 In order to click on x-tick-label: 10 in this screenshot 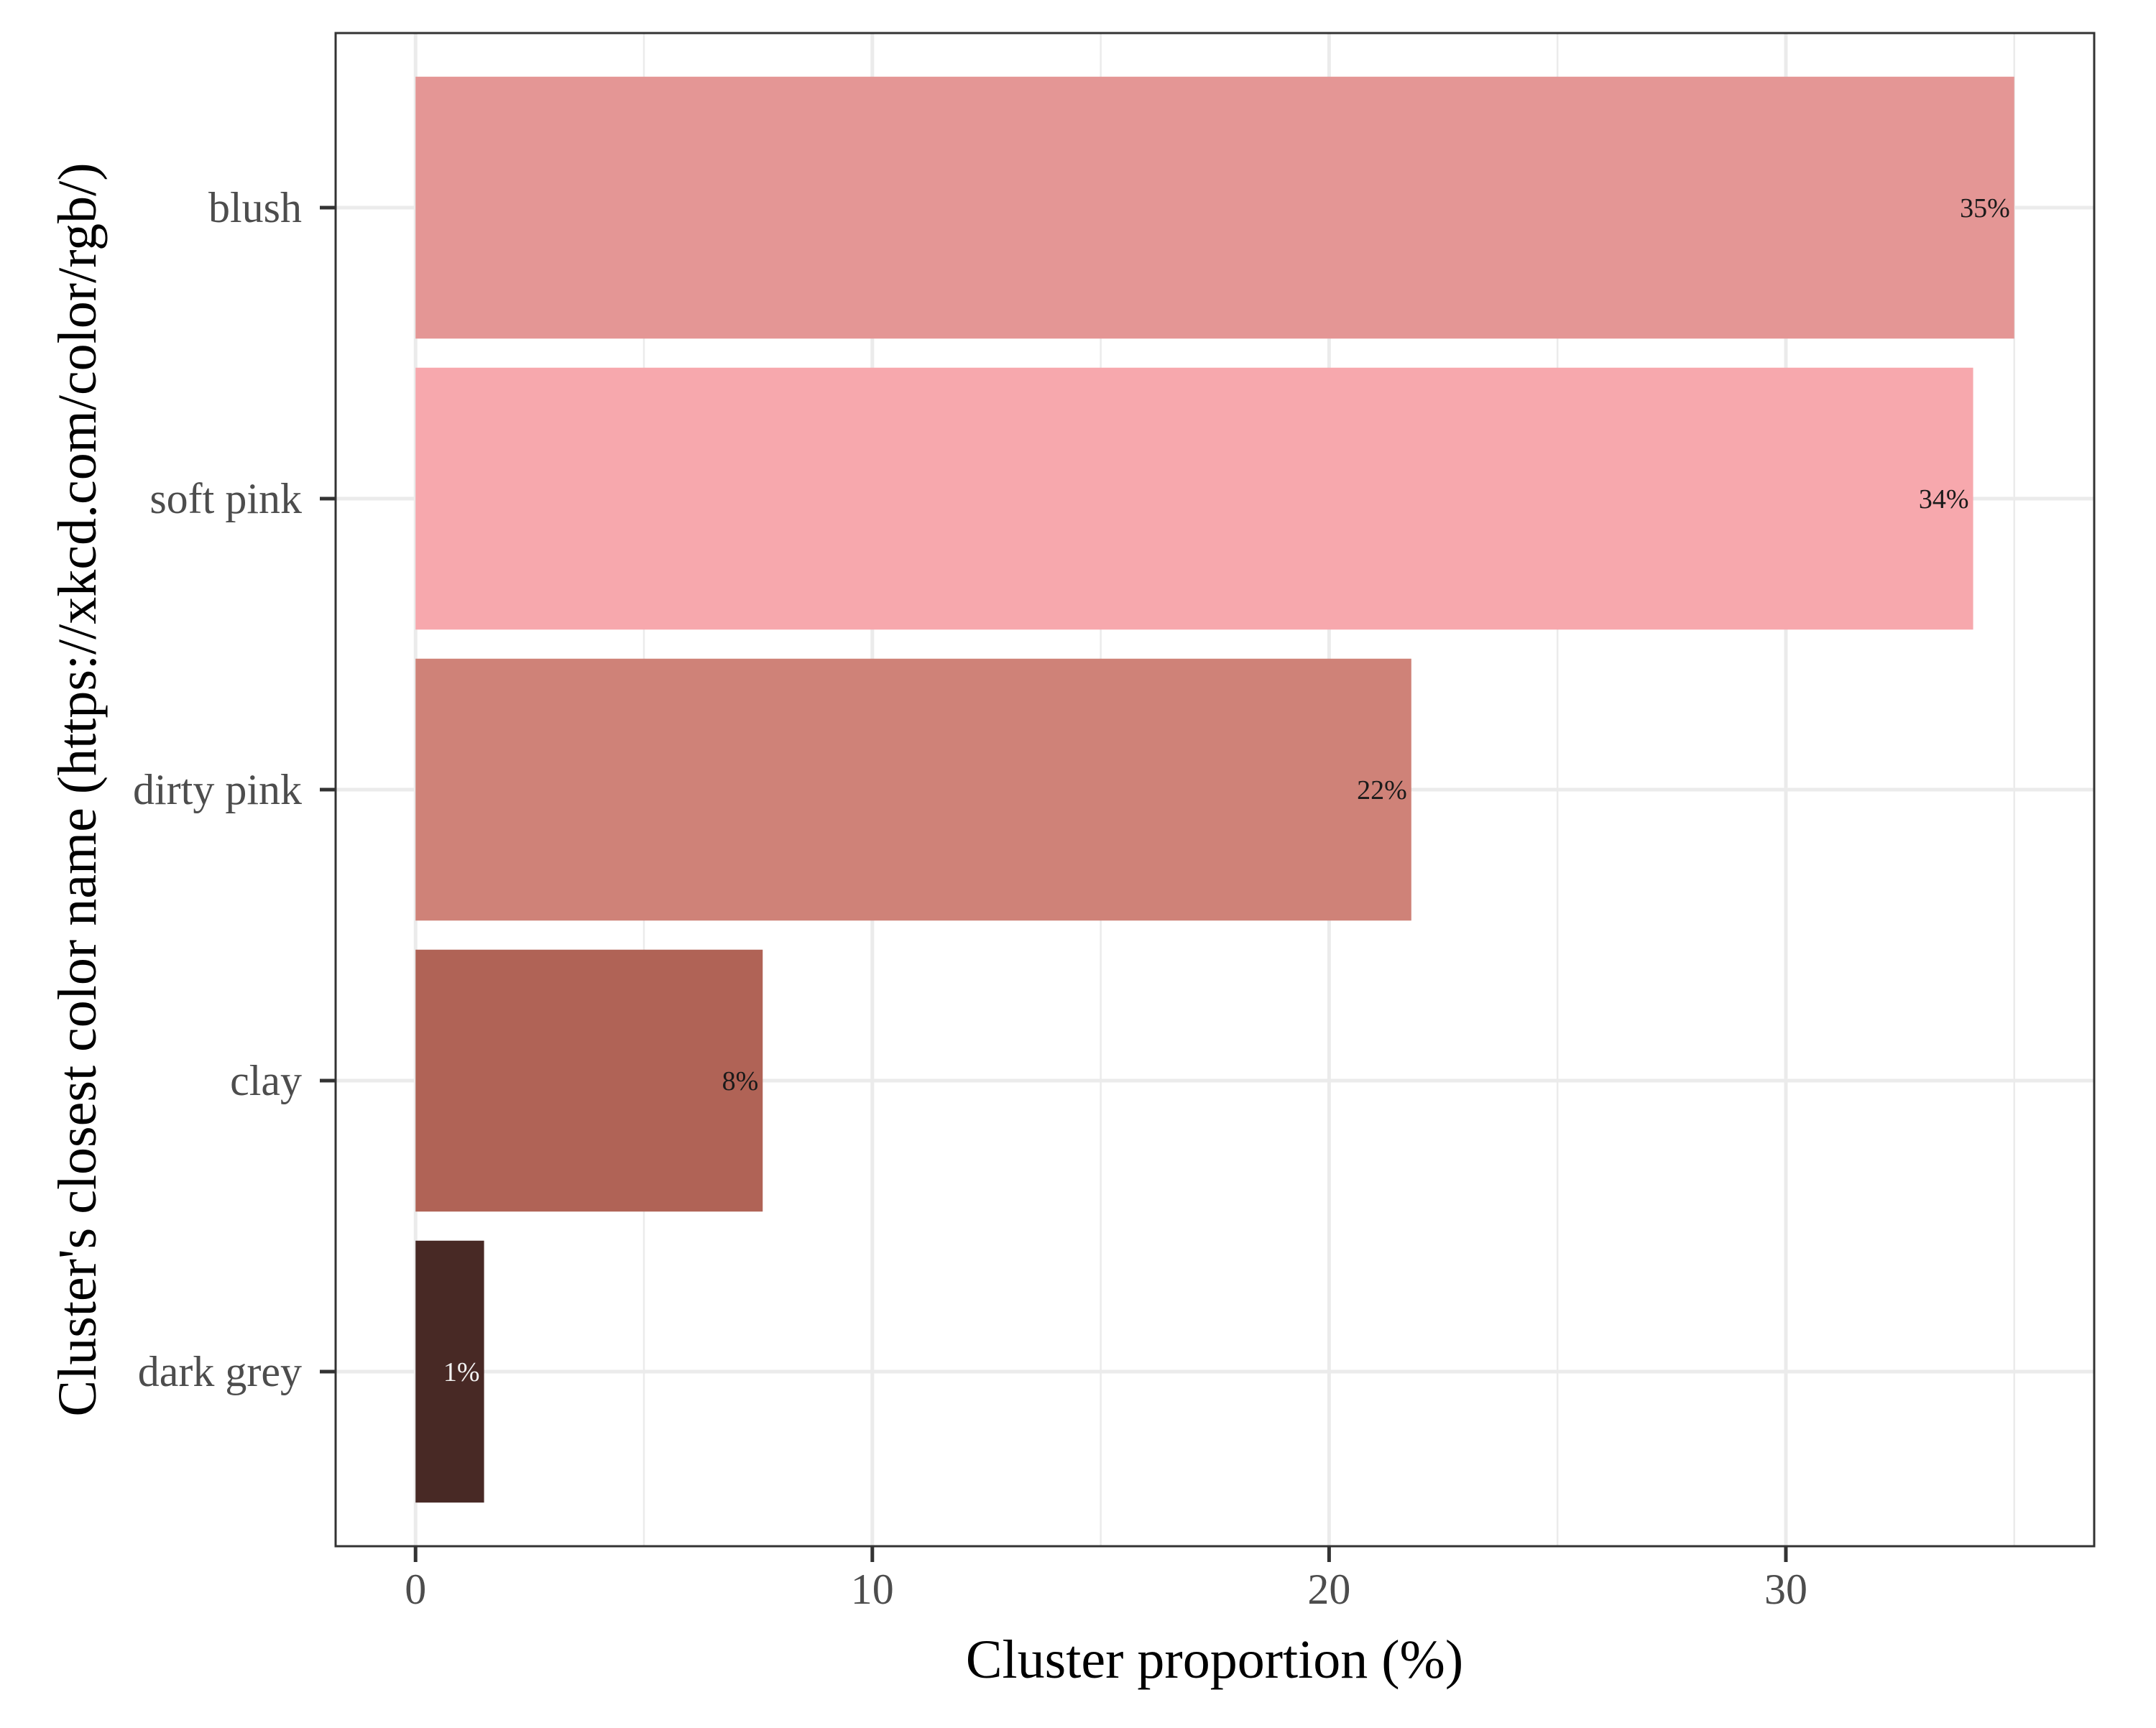, I will do `click(872, 1589)`.